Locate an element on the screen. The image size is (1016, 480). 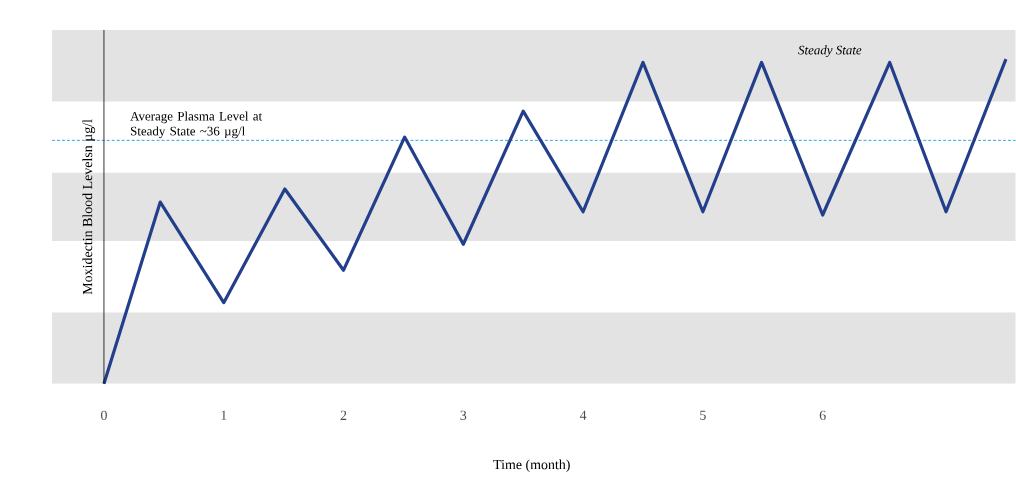
x-tick-label: 4 is located at coordinates (583, 415).